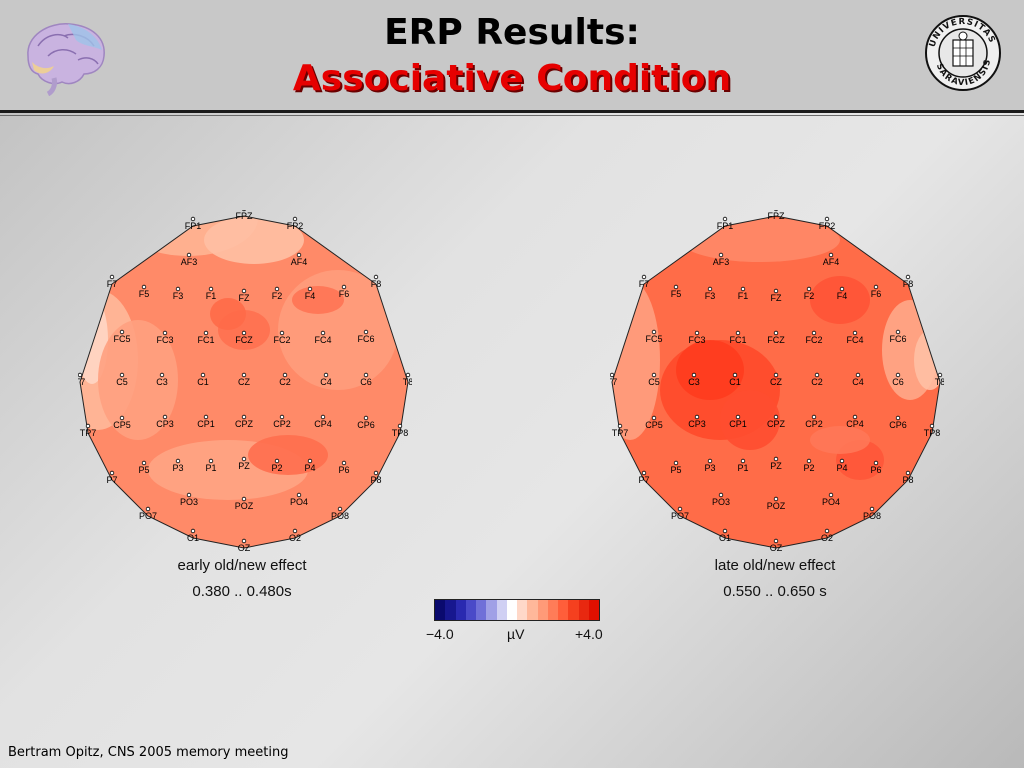 This screenshot has width=1024, height=768. What do you see at coordinates (516, 634) in the screenshot?
I see `colorbar-unit-label: µV` at bounding box center [516, 634].